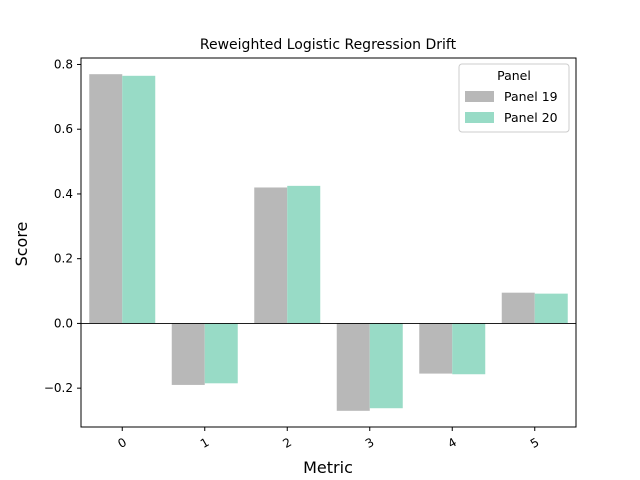 The width and height of the screenshot is (640, 480). What do you see at coordinates (63, 129) in the screenshot?
I see `y-tick-label: 0.6` at bounding box center [63, 129].